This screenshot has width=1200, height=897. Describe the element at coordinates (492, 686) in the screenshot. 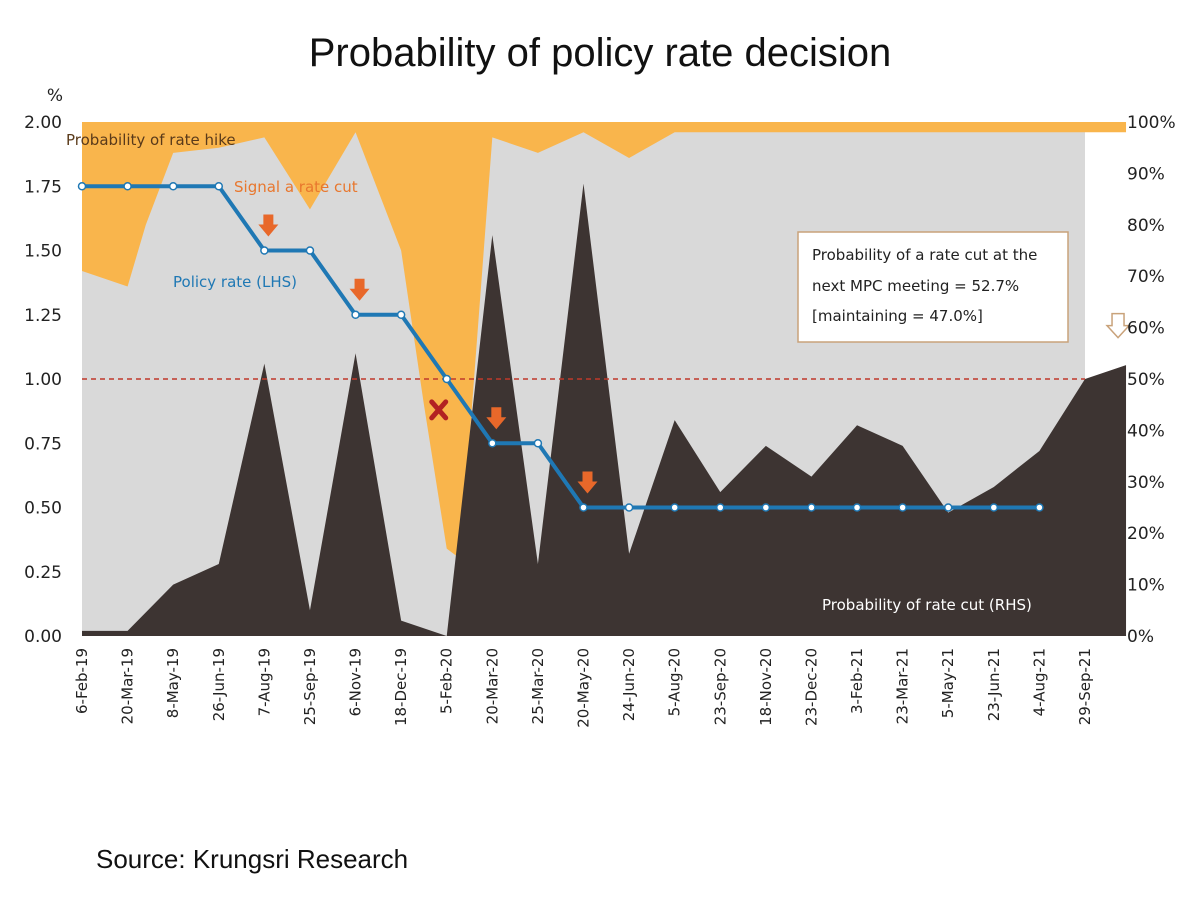

I see `x-tick-label: 20-Mar-20` at that location.